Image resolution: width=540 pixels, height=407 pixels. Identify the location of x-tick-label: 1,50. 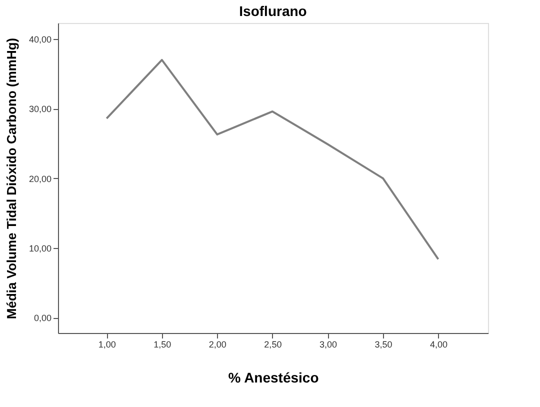
(163, 345).